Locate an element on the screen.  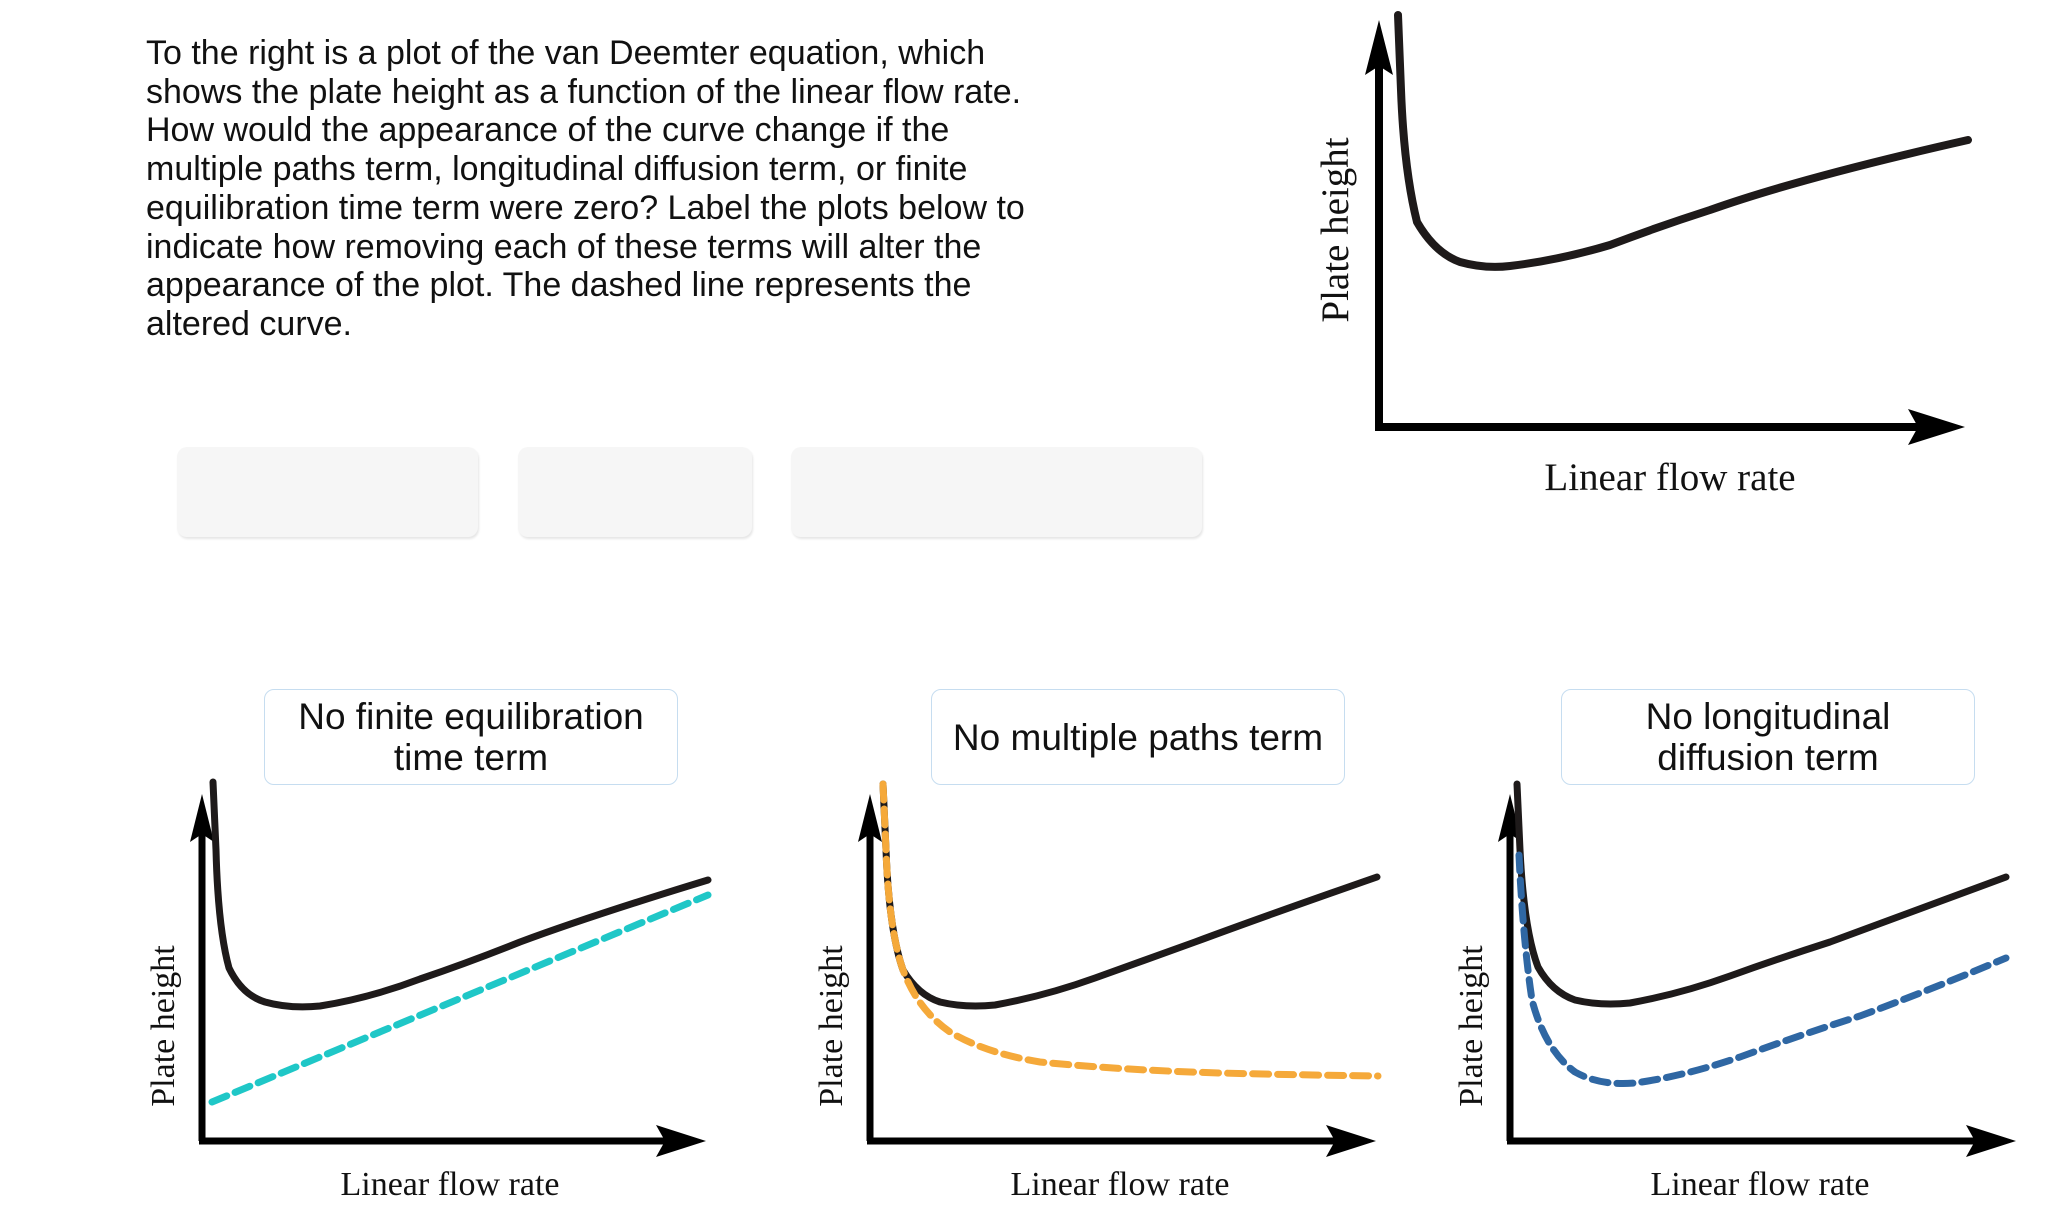
chart-no-multiple-paths: Plate height Linear flow rate is located at coordinates (1100, 995).